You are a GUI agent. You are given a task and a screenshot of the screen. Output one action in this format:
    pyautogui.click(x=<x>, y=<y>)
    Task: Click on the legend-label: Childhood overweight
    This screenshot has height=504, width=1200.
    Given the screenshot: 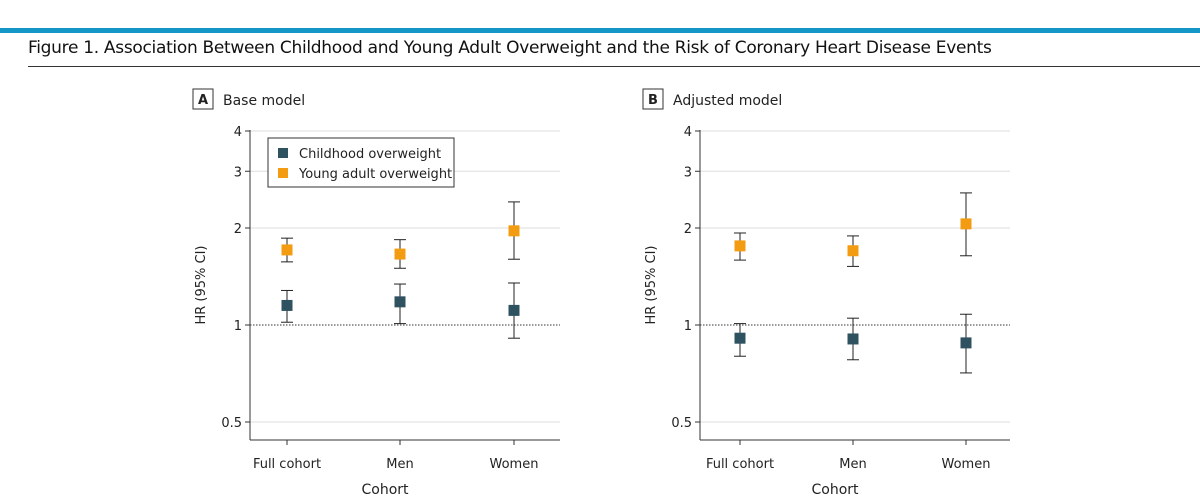 What is the action you would take?
    pyautogui.click(x=370, y=154)
    